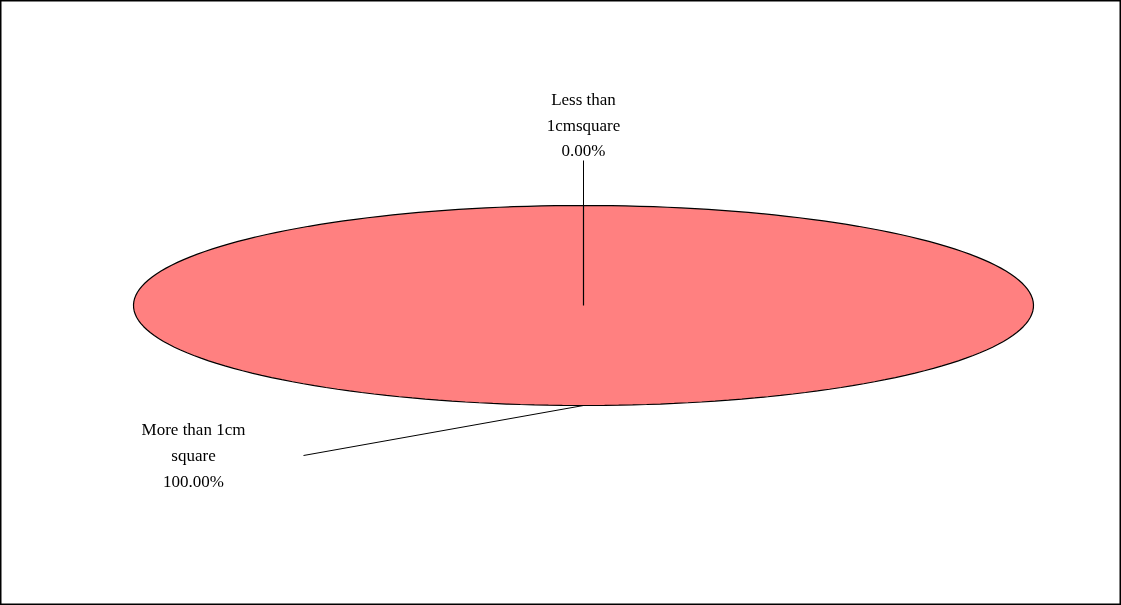 This screenshot has height=605, width=1121. What do you see at coordinates (193, 442) in the screenshot?
I see `slice-label: More than 1cm square` at bounding box center [193, 442].